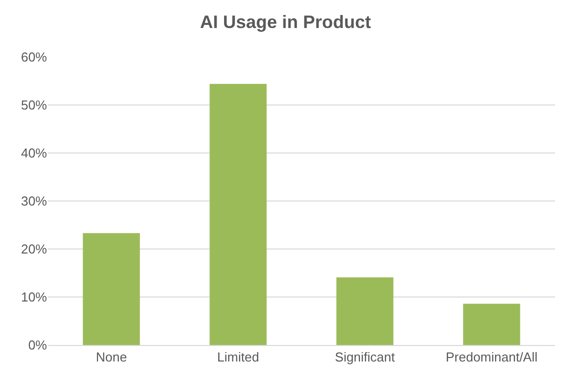 The height and width of the screenshot is (386, 571). What do you see at coordinates (34, 249) in the screenshot?
I see `y-tick-label: 20%` at bounding box center [34, 249].